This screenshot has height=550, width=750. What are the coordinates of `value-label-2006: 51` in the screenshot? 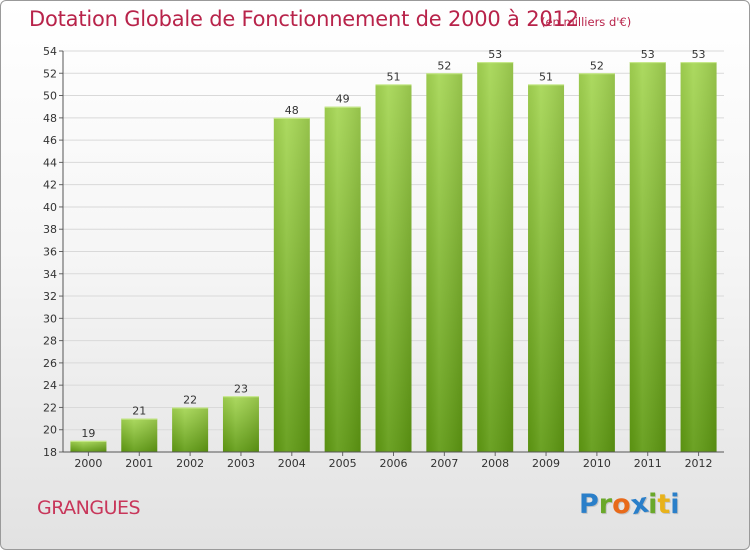 It's located at (394, 76).